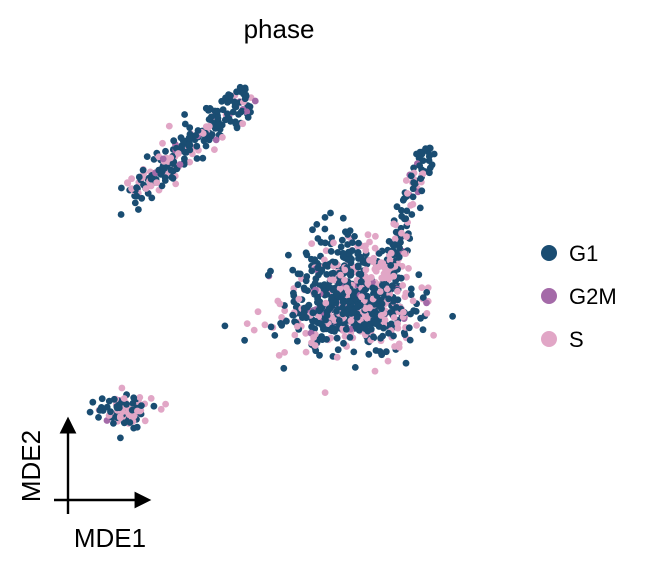  What do you see at coordinates (110, 538) in the screenshot?
I see `x-axis-label: MDE1` at bounding box center [110, 538].